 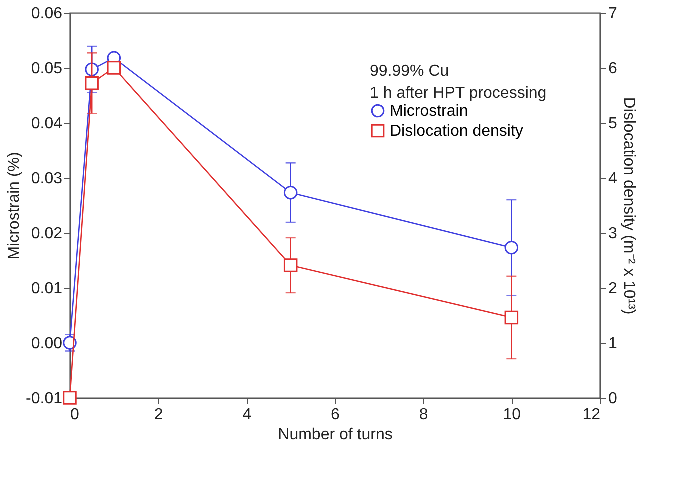 What do you see at coordinates (47, 344) in the screenshot?
I see `y-tick-label: 0.00` at bounding box center [47, 344].